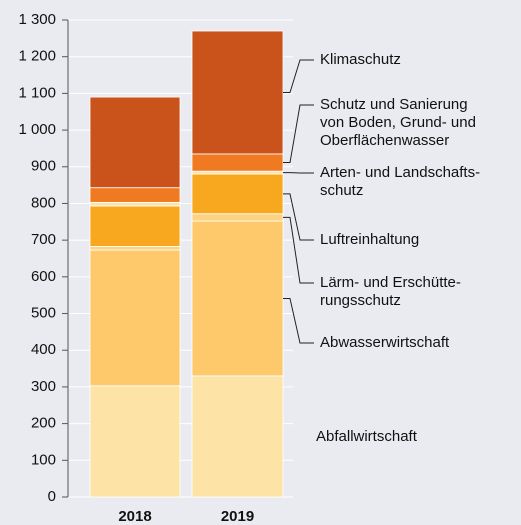 Image resolution: width=521 pixels, height=525 pixels. Describe the element at coordinates (37, 129) in the screenshot. I see `y-tick-label: 1 000` at that location.